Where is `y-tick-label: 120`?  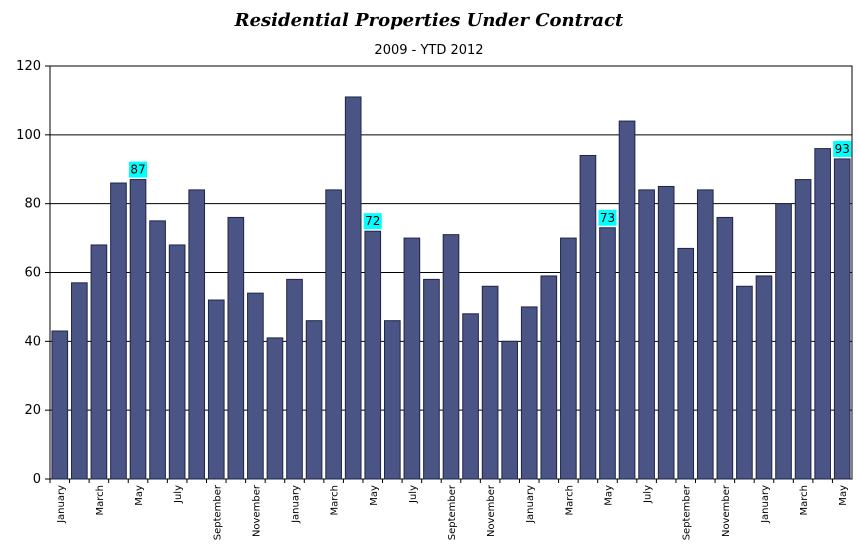
y-tick-label: 120 is located at coordinates (28, 66).